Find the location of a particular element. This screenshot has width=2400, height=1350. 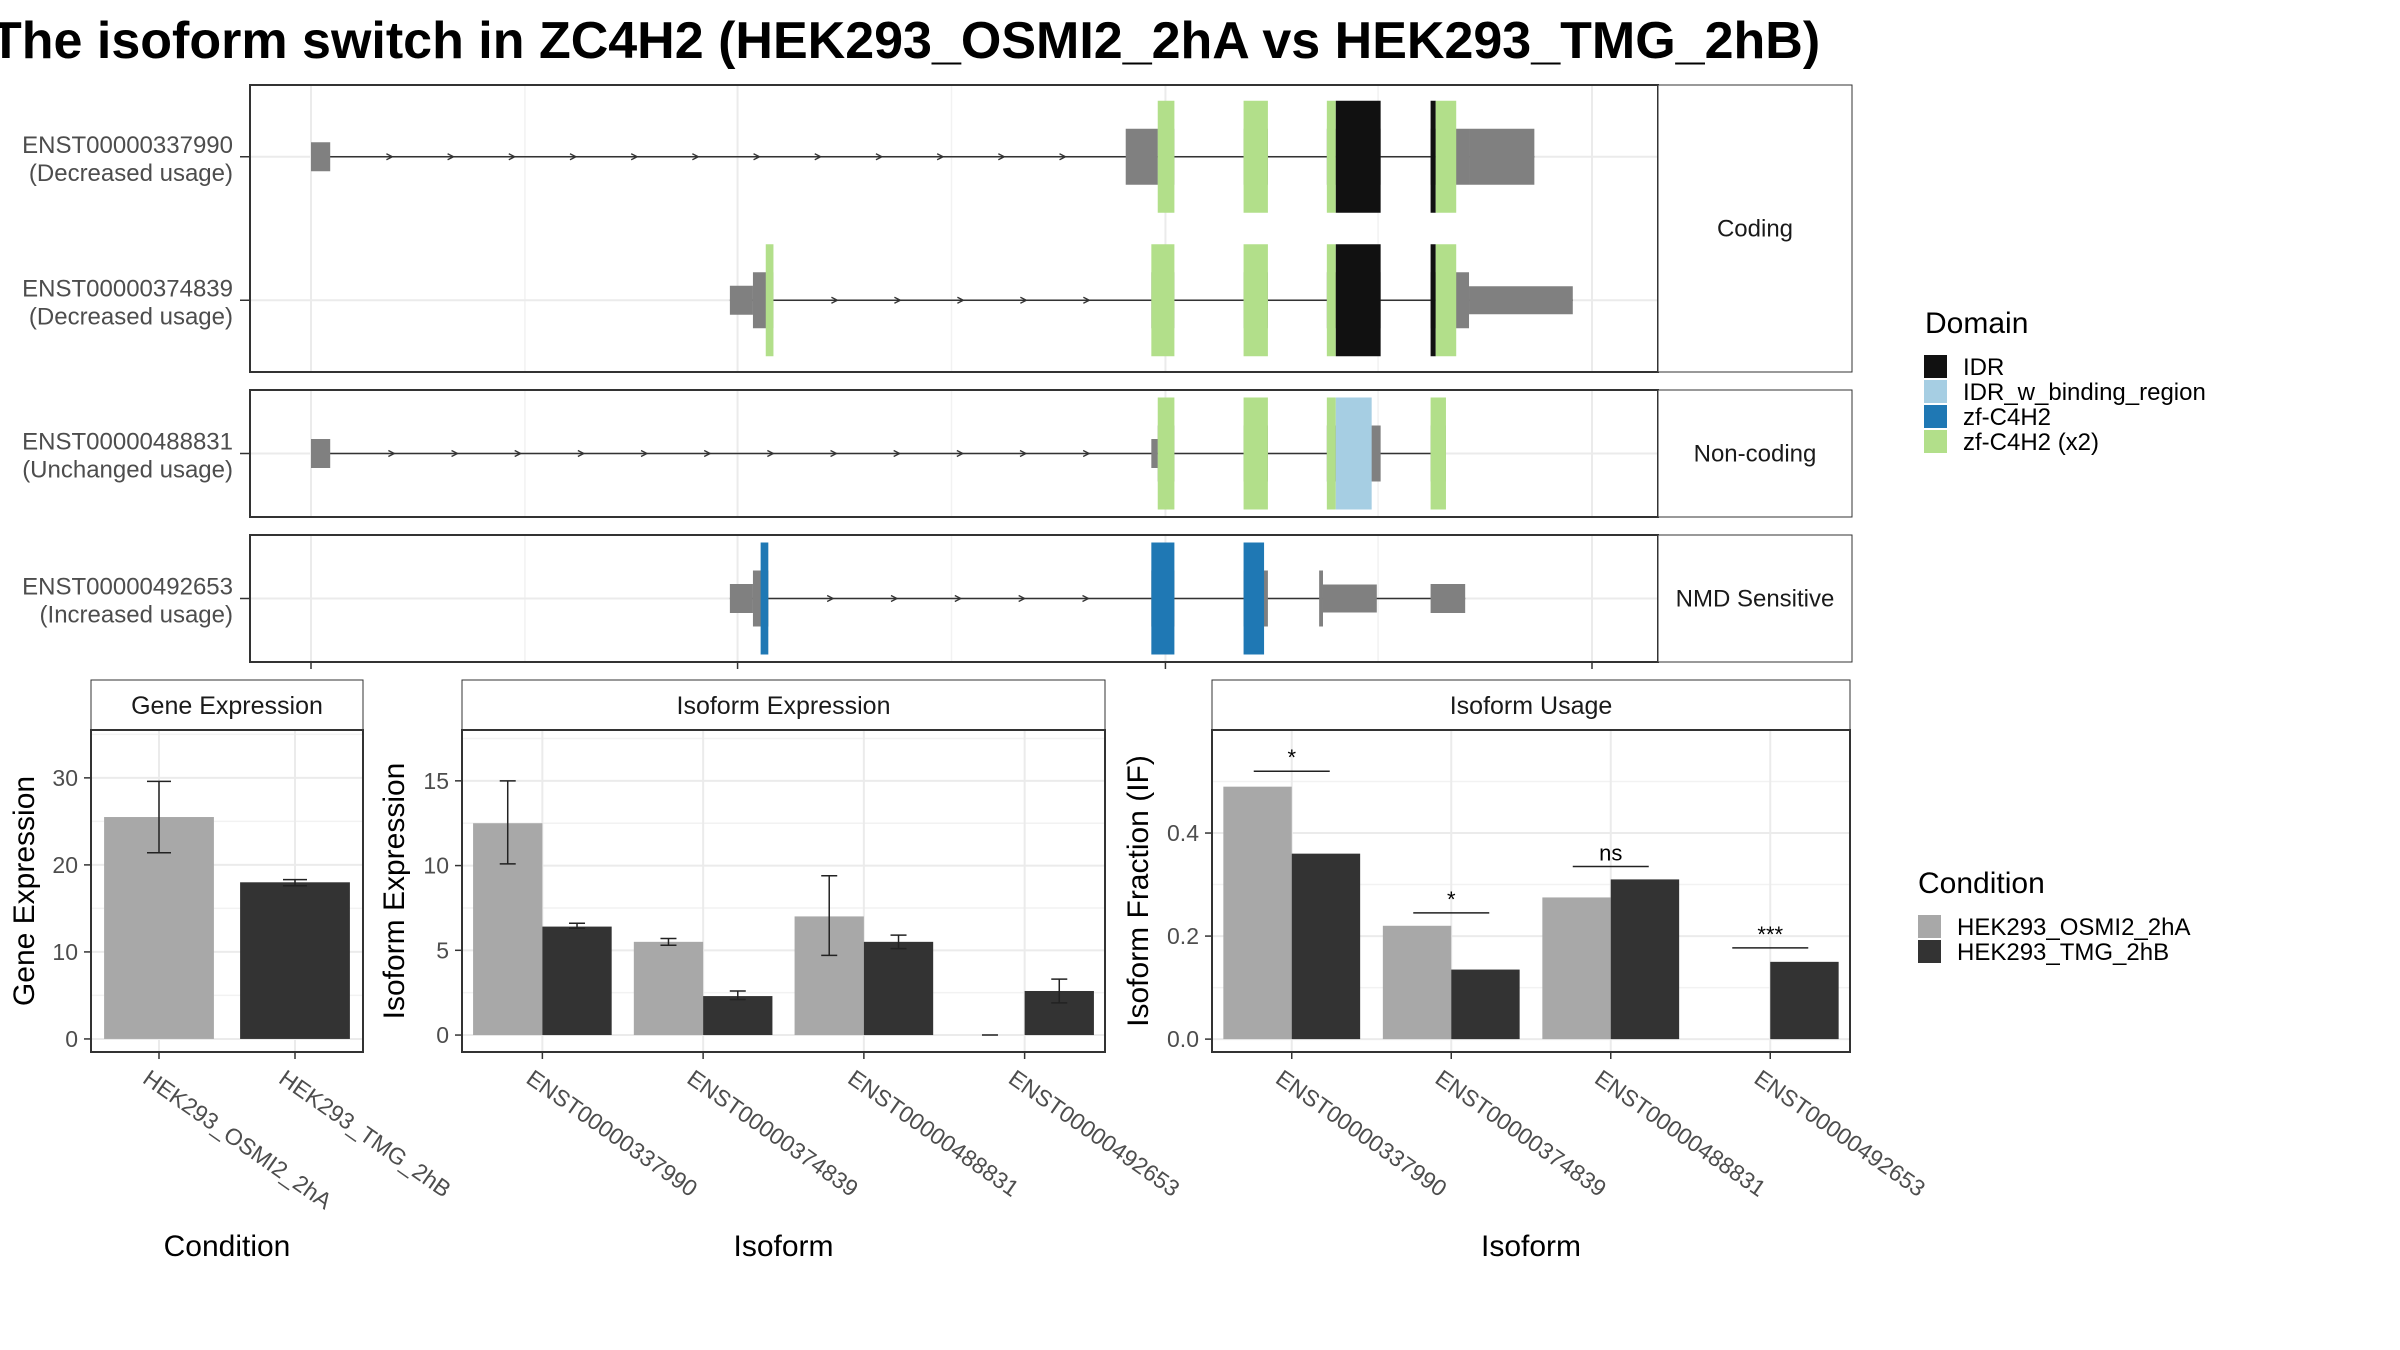

x-tick-label: ENST00000488831 is located at coordinates (933, 1133).